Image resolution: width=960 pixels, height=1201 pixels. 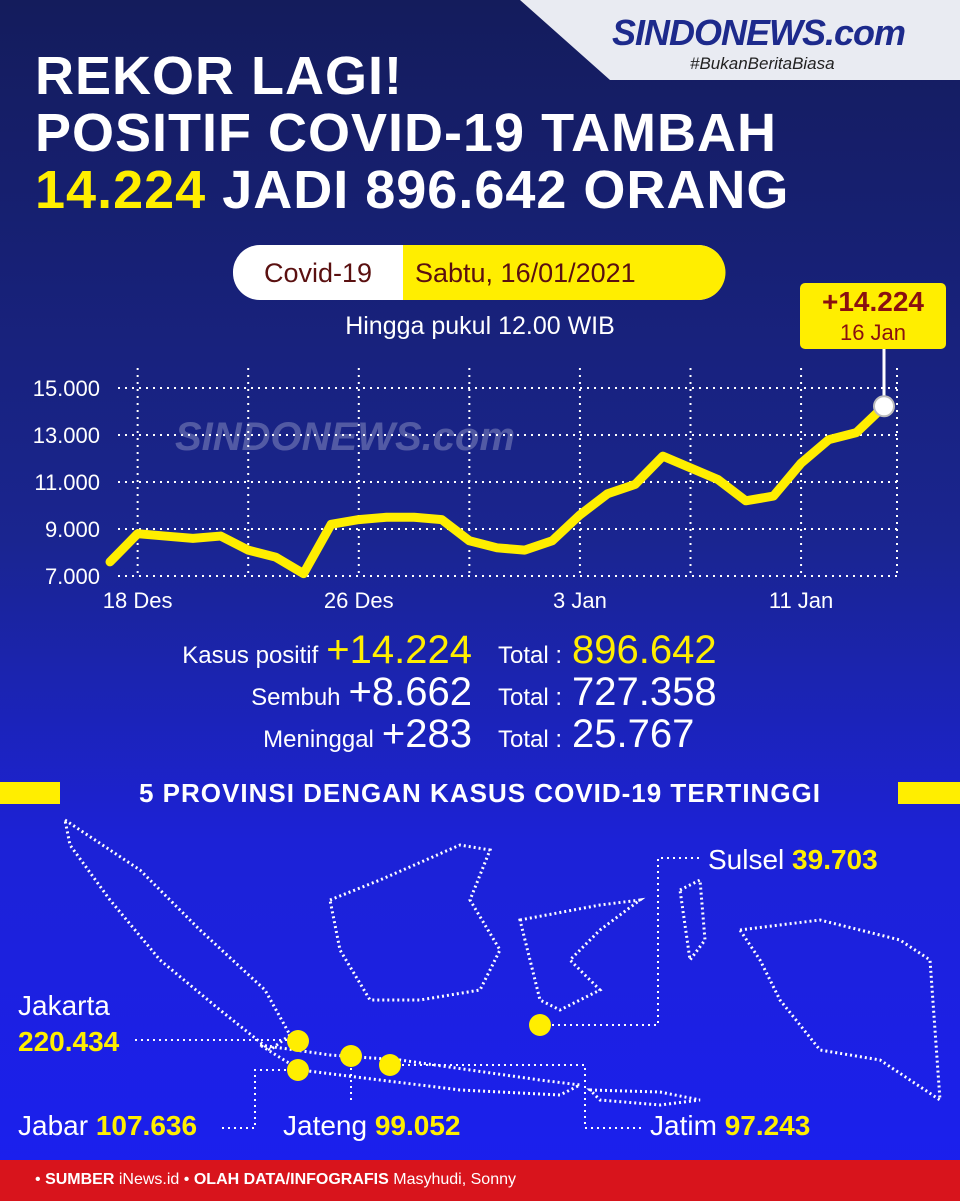 I want to click on stat-value: +14.224, so click(x=399, y=650).